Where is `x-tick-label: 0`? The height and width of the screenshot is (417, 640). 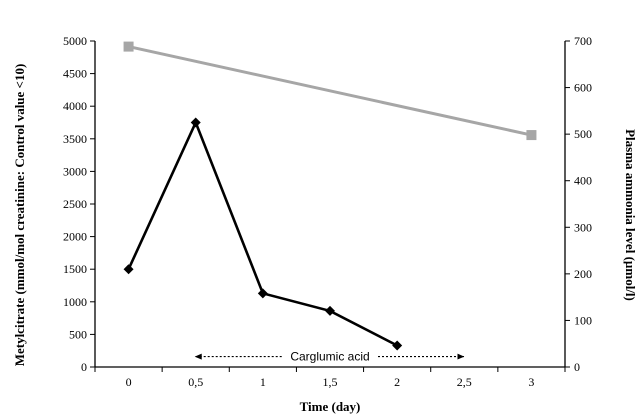
x-tick-label: 0 is located at coordinates (129, 382).